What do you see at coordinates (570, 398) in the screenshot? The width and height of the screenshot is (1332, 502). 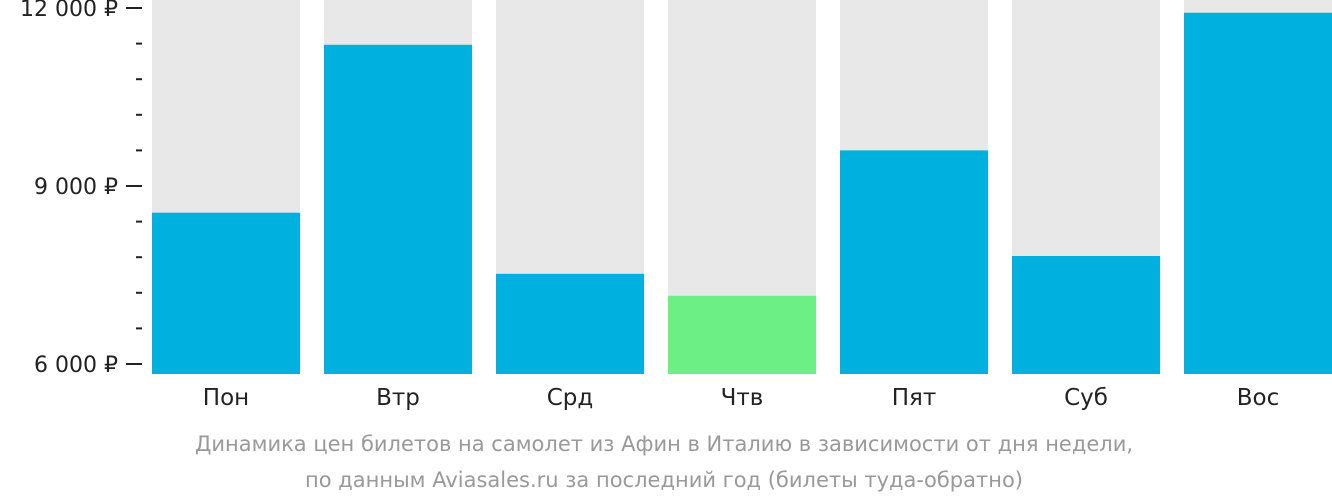 I see `x-tick-label: Срд` at bounding box center [570, 398].